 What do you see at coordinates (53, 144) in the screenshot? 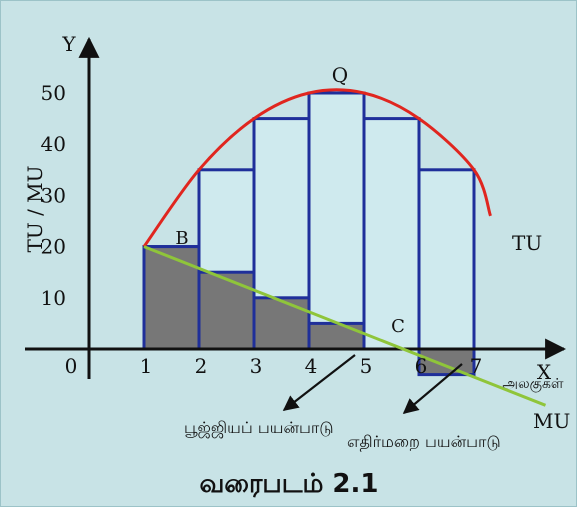
I see `y-tick-label-40: 40` at bounding box center [53, 144].